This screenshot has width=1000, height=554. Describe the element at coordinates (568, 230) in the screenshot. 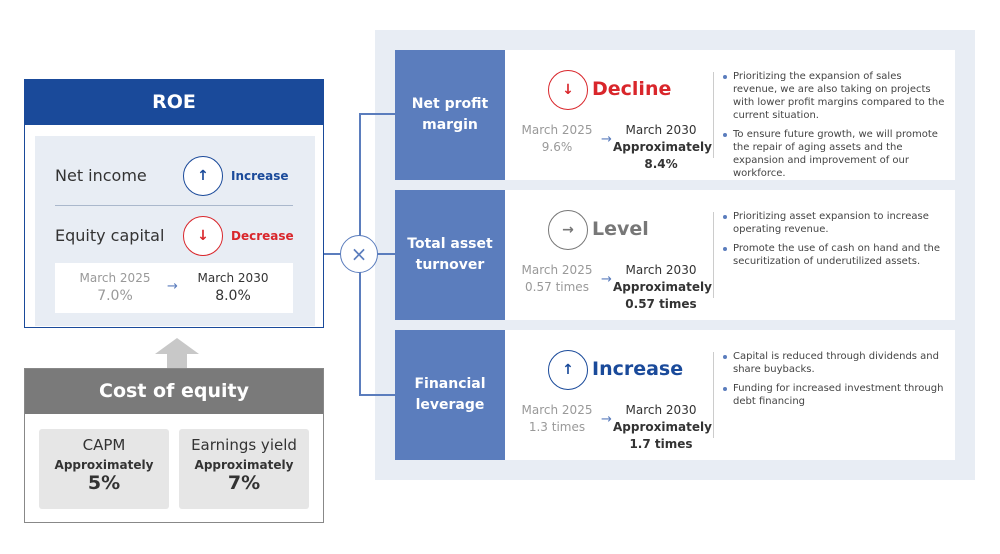

I see `direction-arrow-icon: →` at that location.